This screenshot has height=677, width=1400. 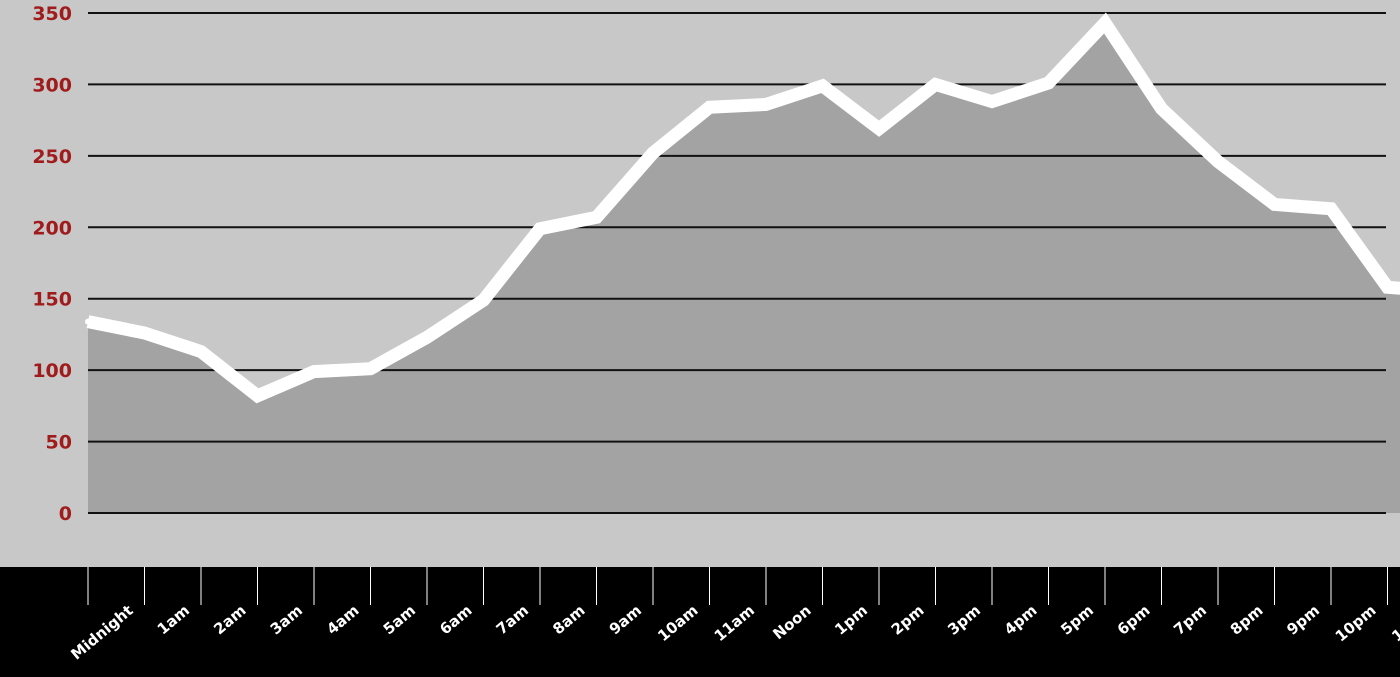 What do you see at coordinates (52, 14) in the screenshot?
I see `y-tick-label: 350` at bounding box center [52, 14].